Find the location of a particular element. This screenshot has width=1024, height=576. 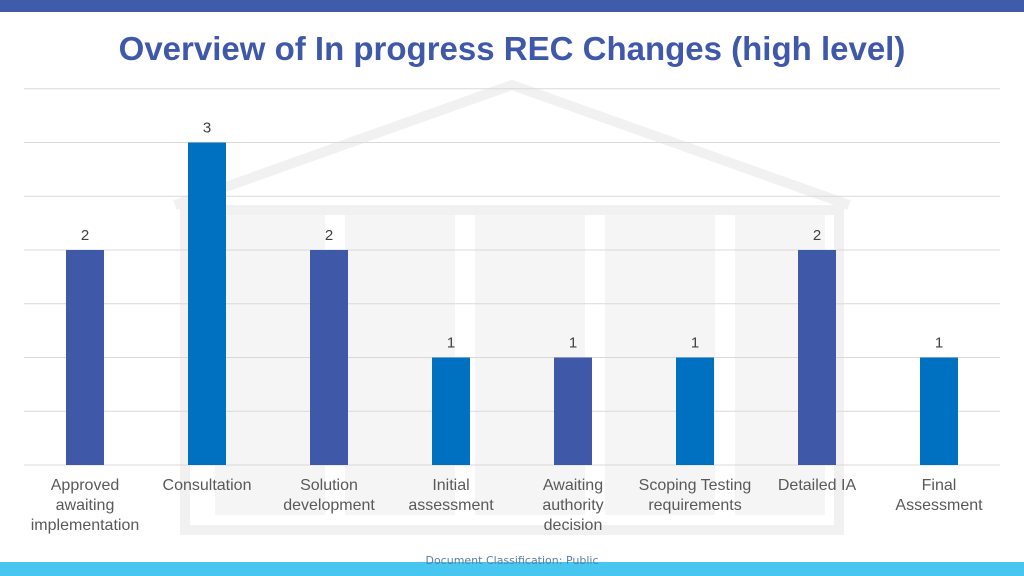

category-label-6: Scoping Testing requirements is located at coordinates (695, 495).